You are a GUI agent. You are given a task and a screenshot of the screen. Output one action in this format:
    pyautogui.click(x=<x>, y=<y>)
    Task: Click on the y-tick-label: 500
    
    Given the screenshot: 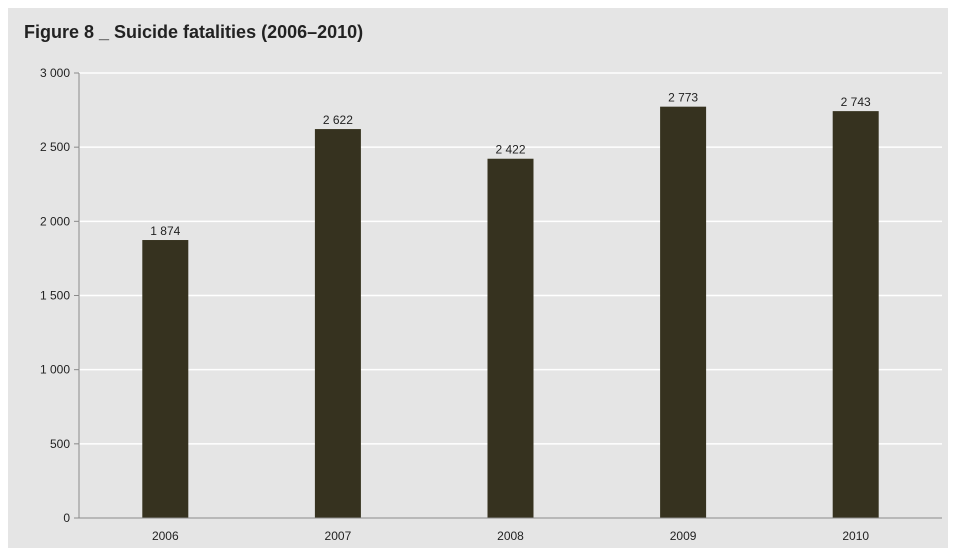 What is the action you would take?
    pyautogui.click(x=60, y=444)
    